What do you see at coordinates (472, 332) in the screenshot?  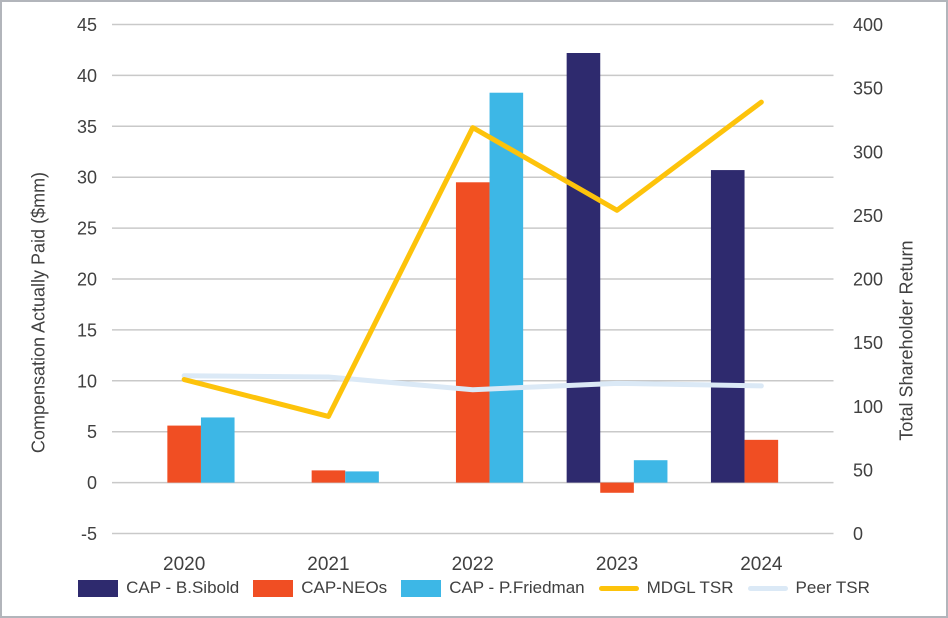 I see `bar-CAP-NEOs-2022` at bounding box center [472, 332].